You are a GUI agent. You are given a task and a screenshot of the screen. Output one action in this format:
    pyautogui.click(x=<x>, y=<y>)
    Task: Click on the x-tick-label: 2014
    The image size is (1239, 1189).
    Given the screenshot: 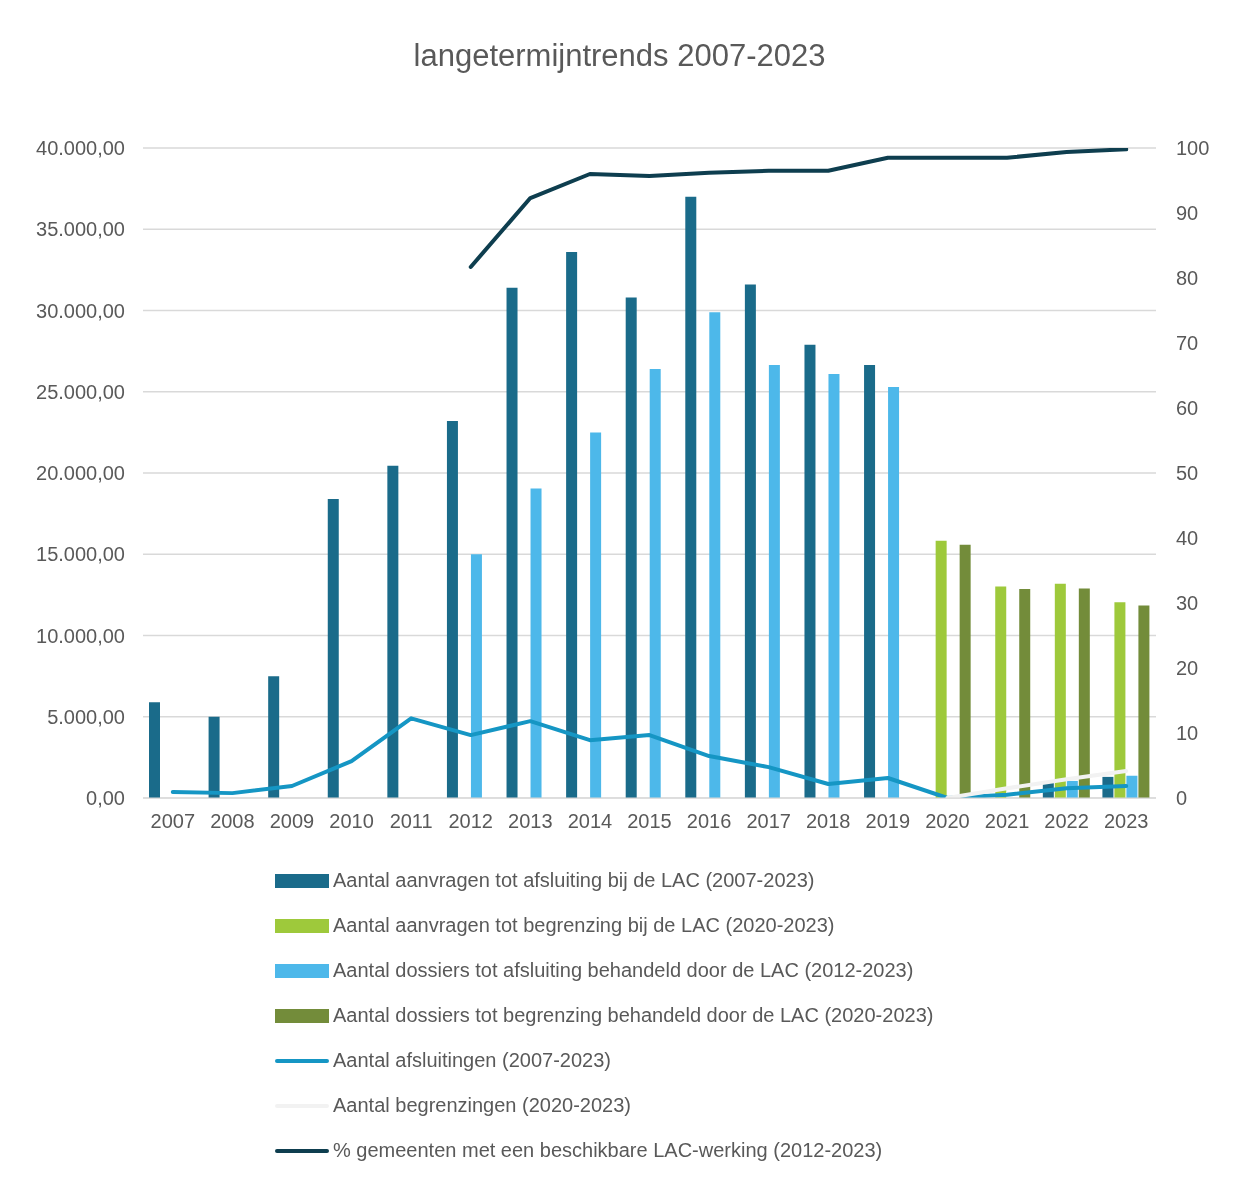 What is the action you would take?
    pyautogui.click(x=590, y=821)
    